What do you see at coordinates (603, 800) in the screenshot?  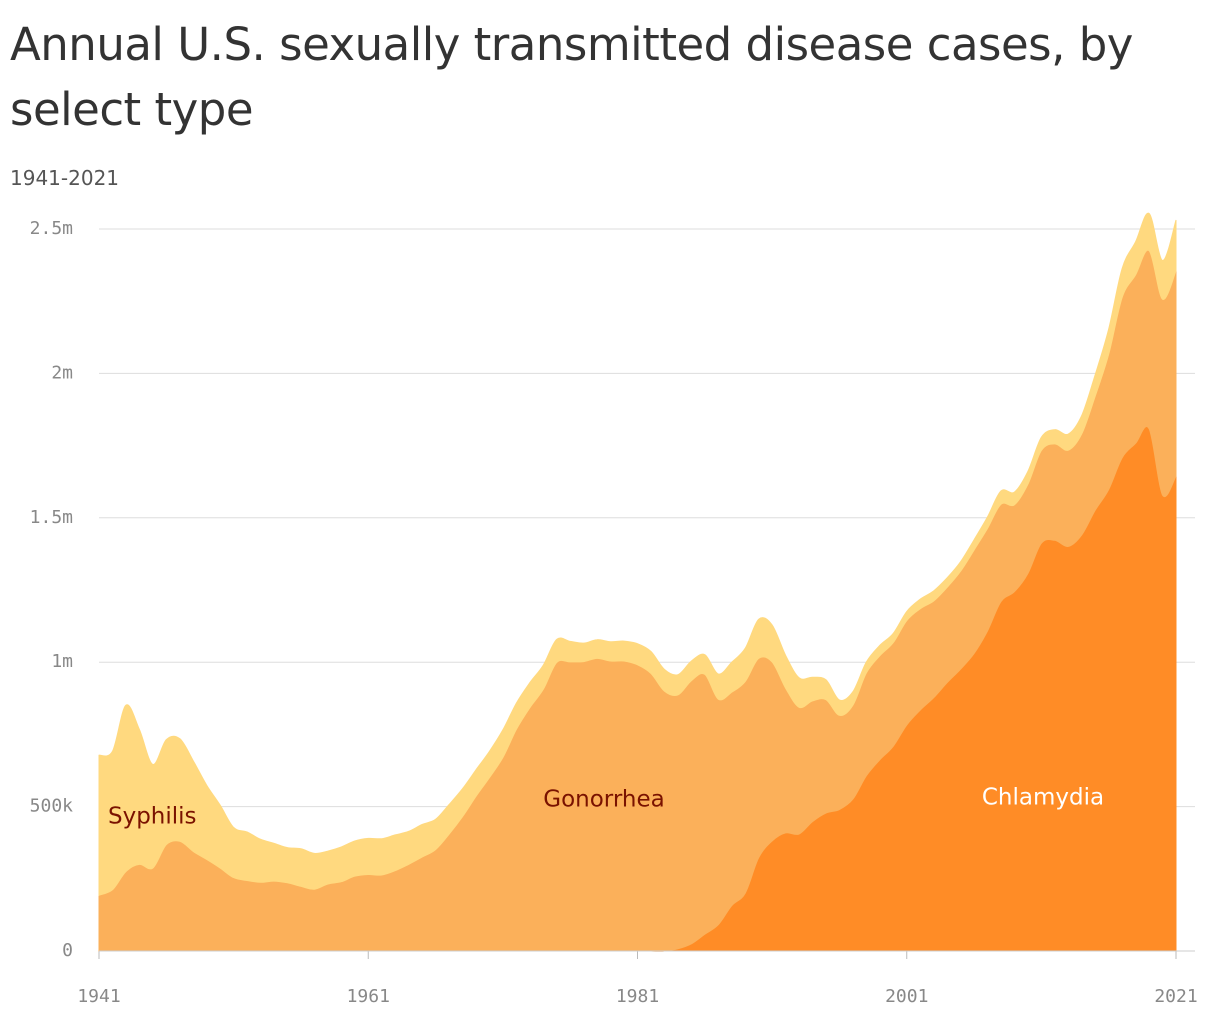 I see `series-label: Gonorrhea` at bounding box center [603, 800].